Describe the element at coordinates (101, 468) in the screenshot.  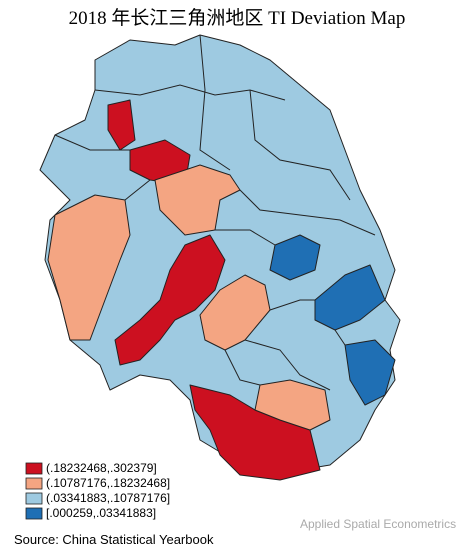
I see `legend-label: (.18232468,.302379]` at that location.